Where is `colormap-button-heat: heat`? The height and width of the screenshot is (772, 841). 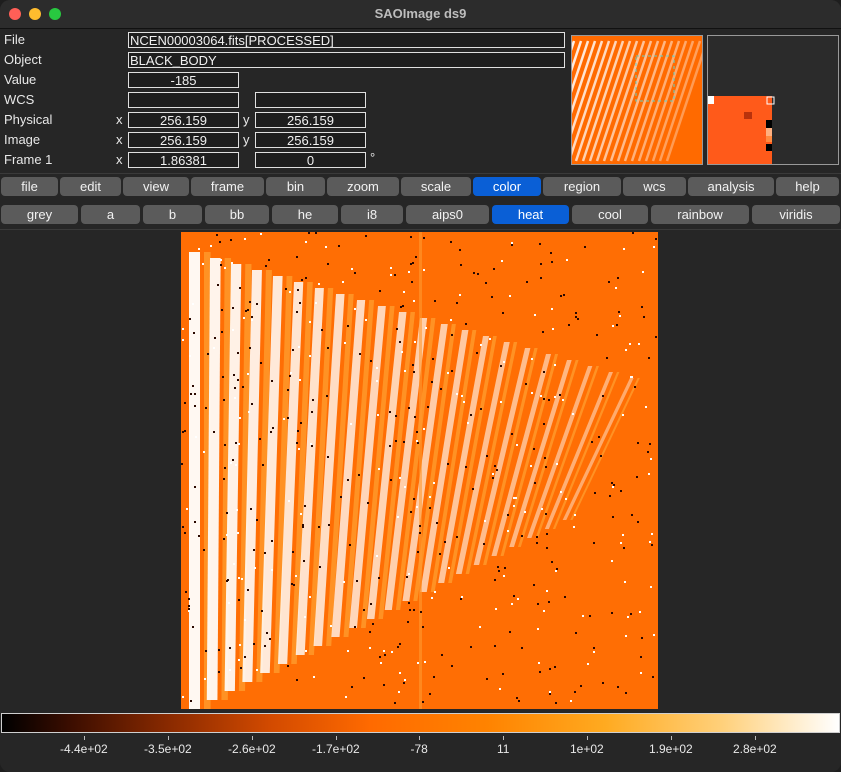 colormap-button-heat: heat is located at coordinates (530, 214).